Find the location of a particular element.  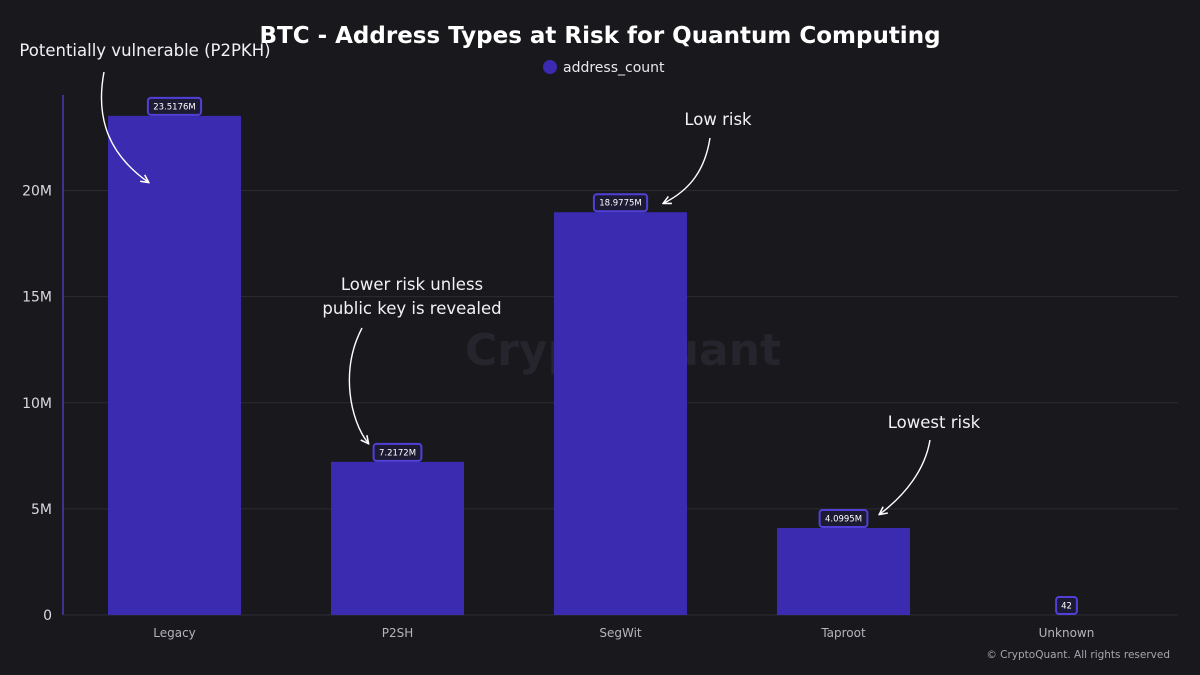

x-tick-label: SegWit is located at coordinates (620, 633).